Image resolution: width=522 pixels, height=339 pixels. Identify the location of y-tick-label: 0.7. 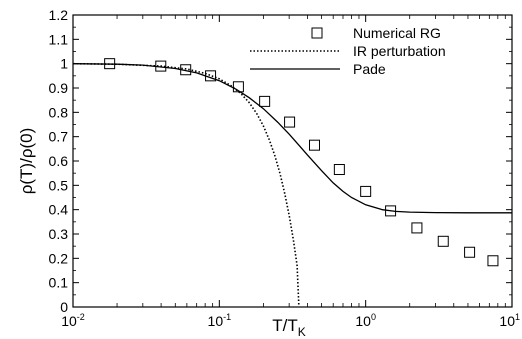
(59, 137).